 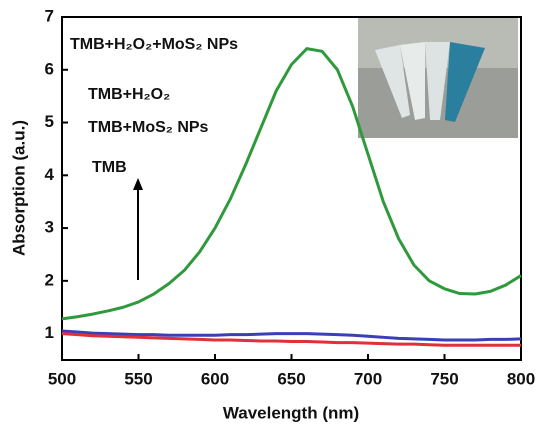 What do you see at coordinates (521, 378) in the screenshot?
I see `x-tick-label: 800` at bounding box center [521, 378].